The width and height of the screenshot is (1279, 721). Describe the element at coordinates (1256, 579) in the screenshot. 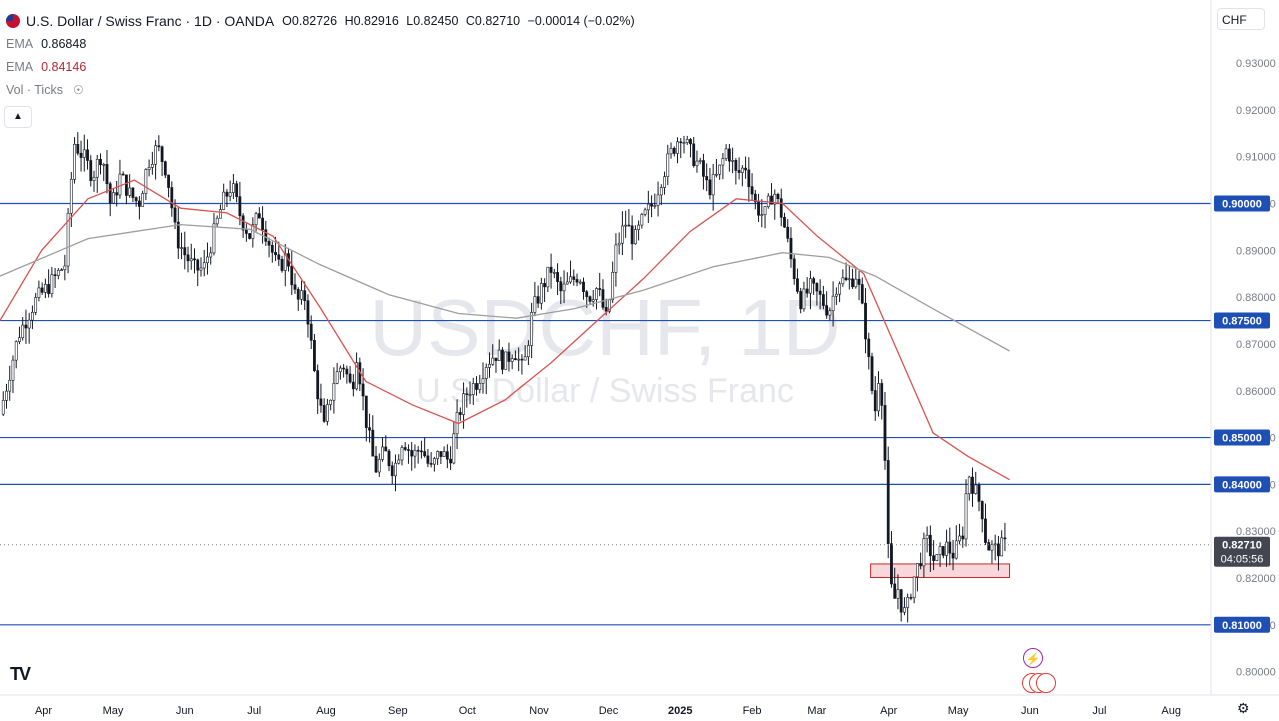

I see `y-tick-label: 0.82000` at that location.